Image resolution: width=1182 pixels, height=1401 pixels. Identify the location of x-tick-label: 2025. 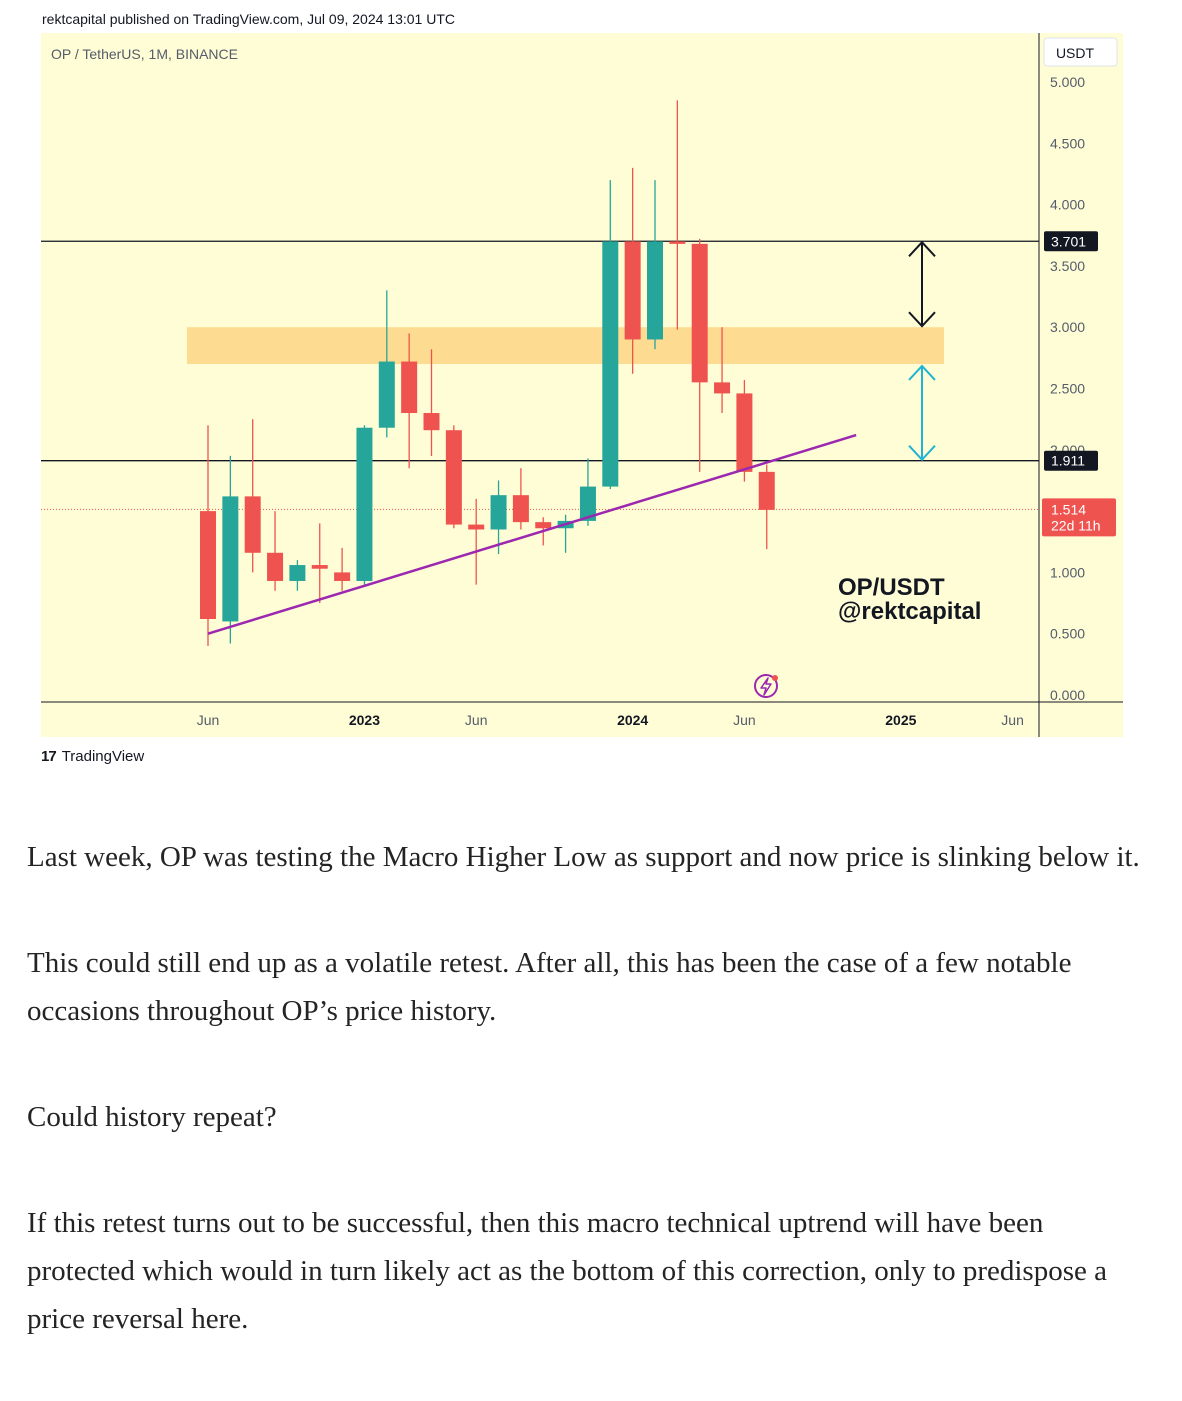
(900, 720).